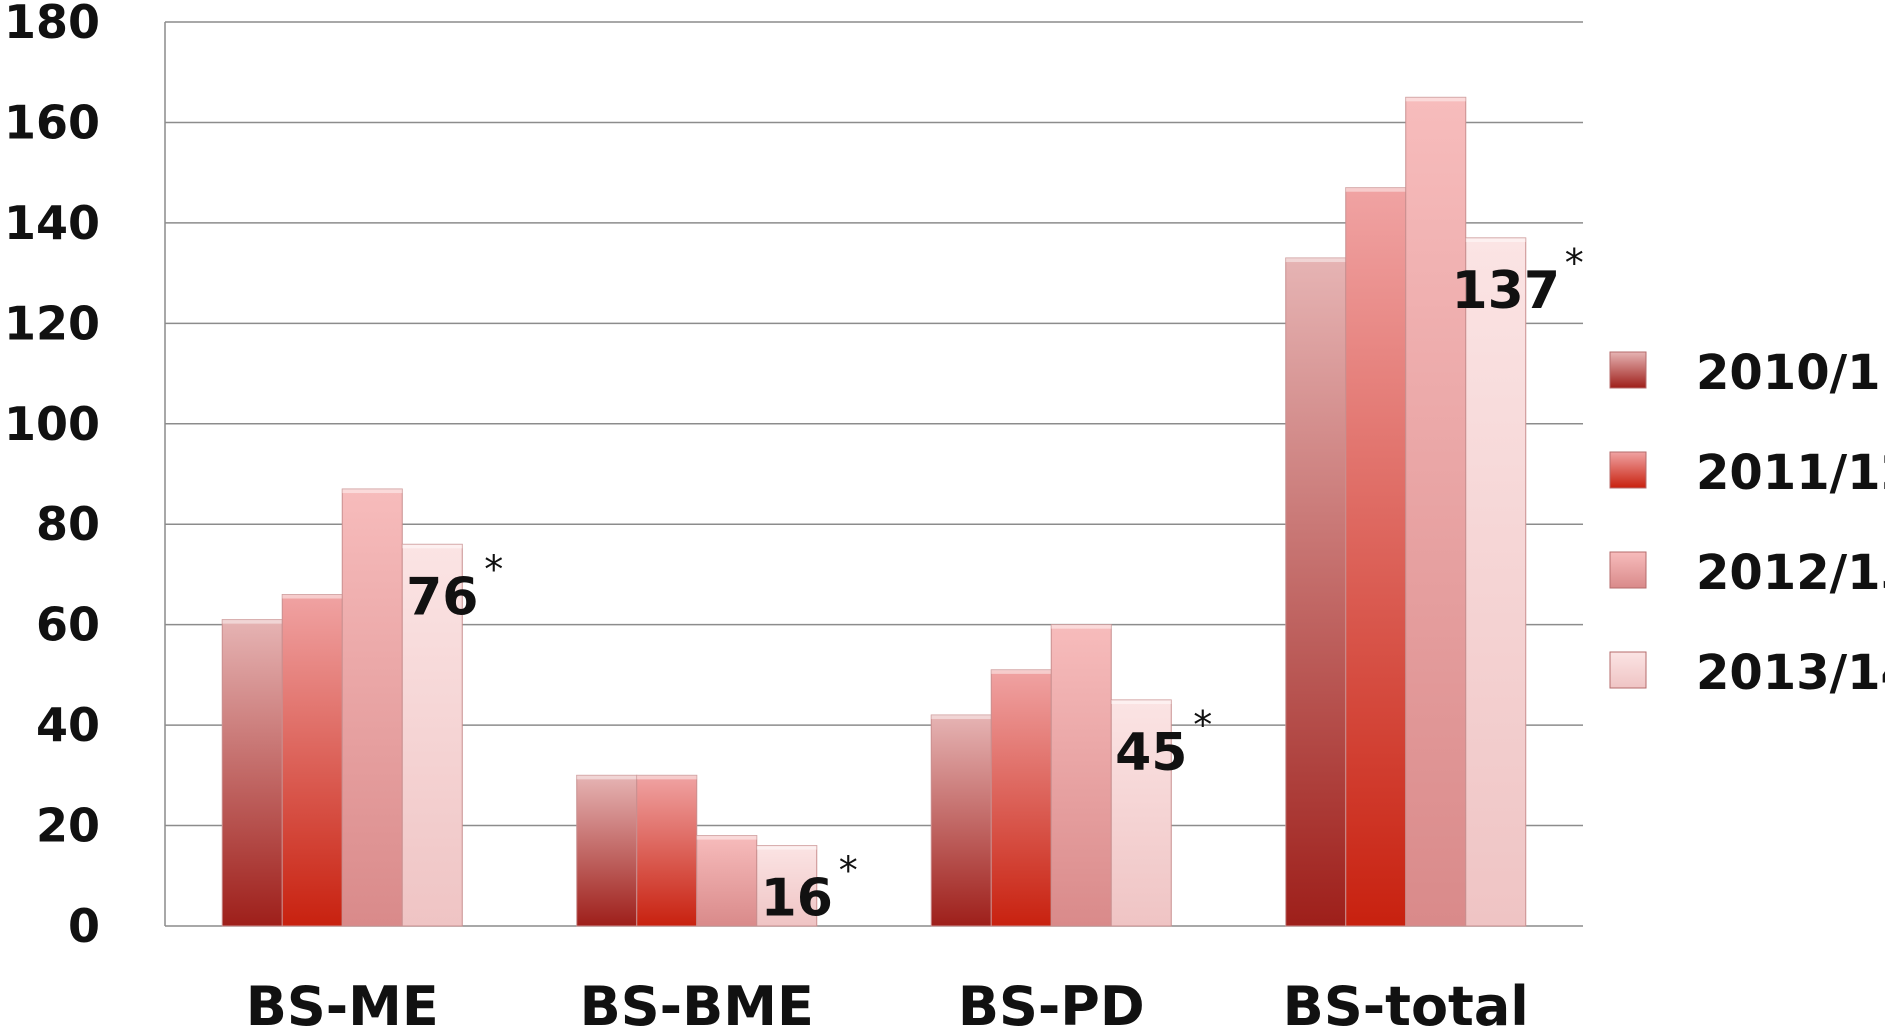 This screenshot has width=1885, height=1035. Describe the element at coordinates (52, 424) in the screenshot. I see `y-tick-label: 100` at that location.